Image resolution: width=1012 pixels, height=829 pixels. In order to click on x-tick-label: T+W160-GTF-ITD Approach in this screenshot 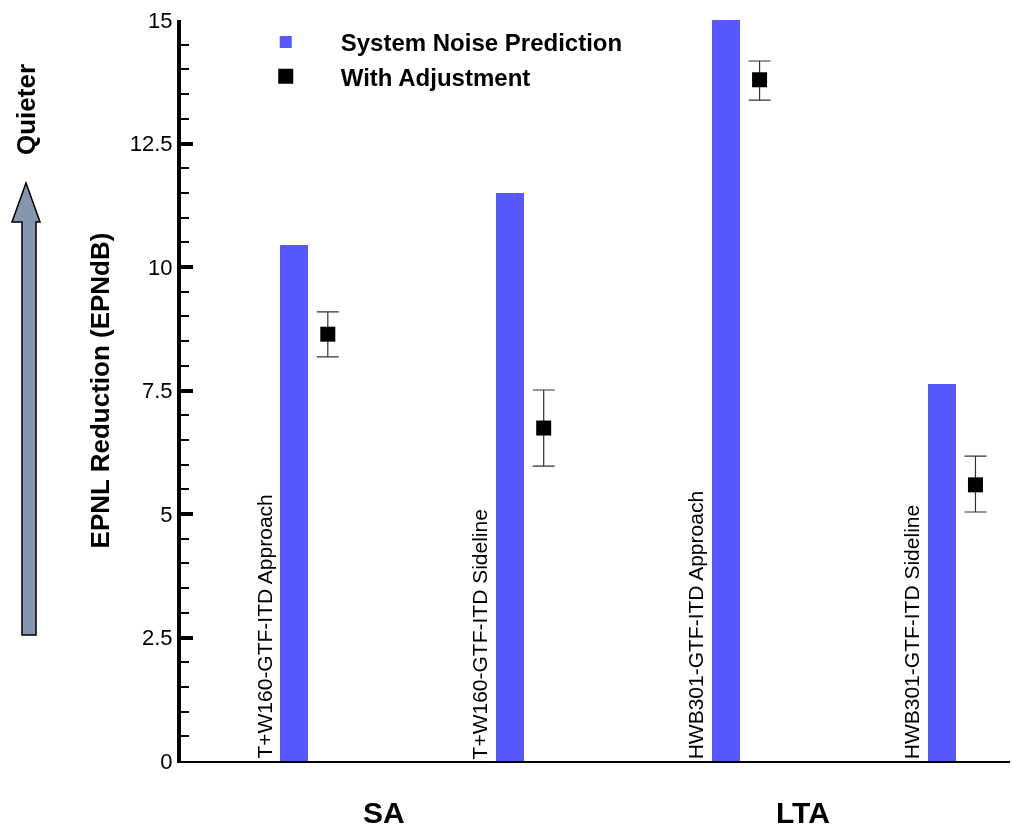, I will do `click(264, 626)`.